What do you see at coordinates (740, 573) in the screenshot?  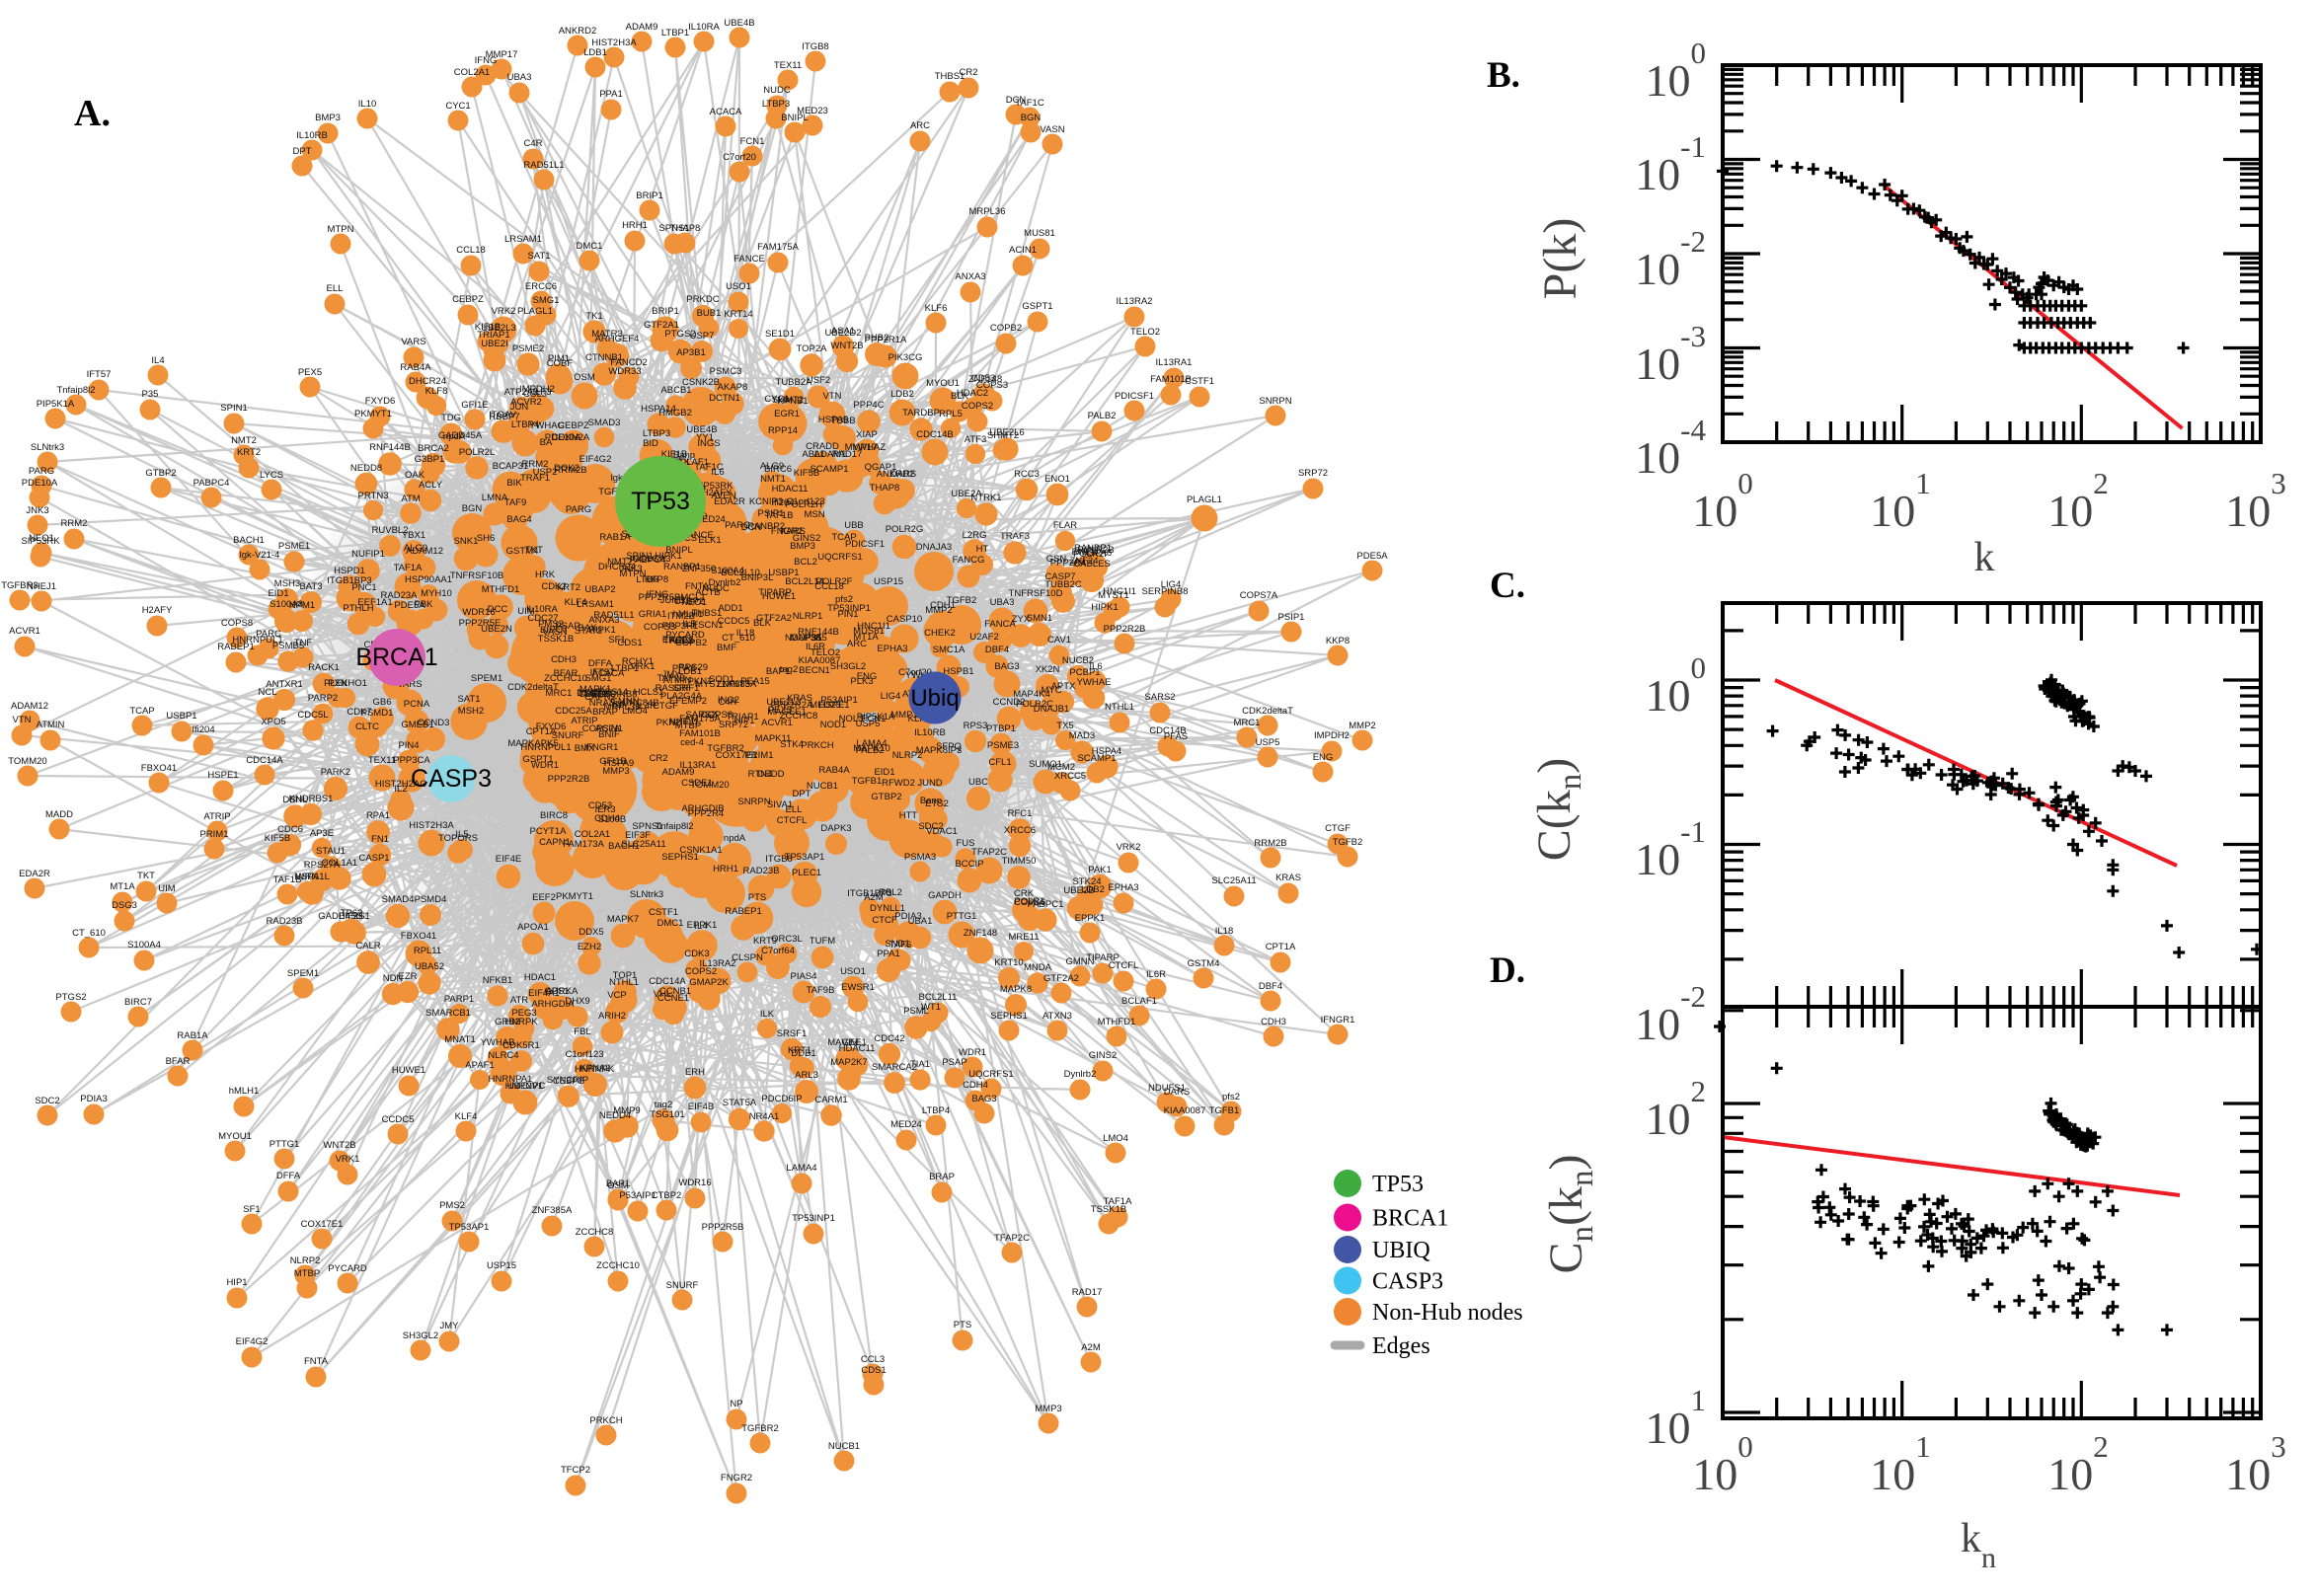 I see `svg-text: BCL2L10` at bounding box center [740, 573].